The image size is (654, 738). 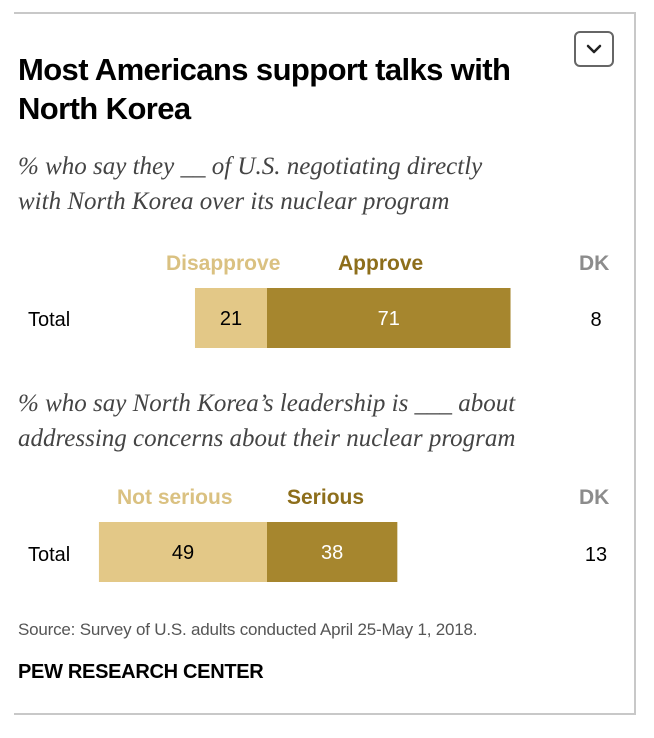 I want to click on right-divider, so click(x=635, y=363).